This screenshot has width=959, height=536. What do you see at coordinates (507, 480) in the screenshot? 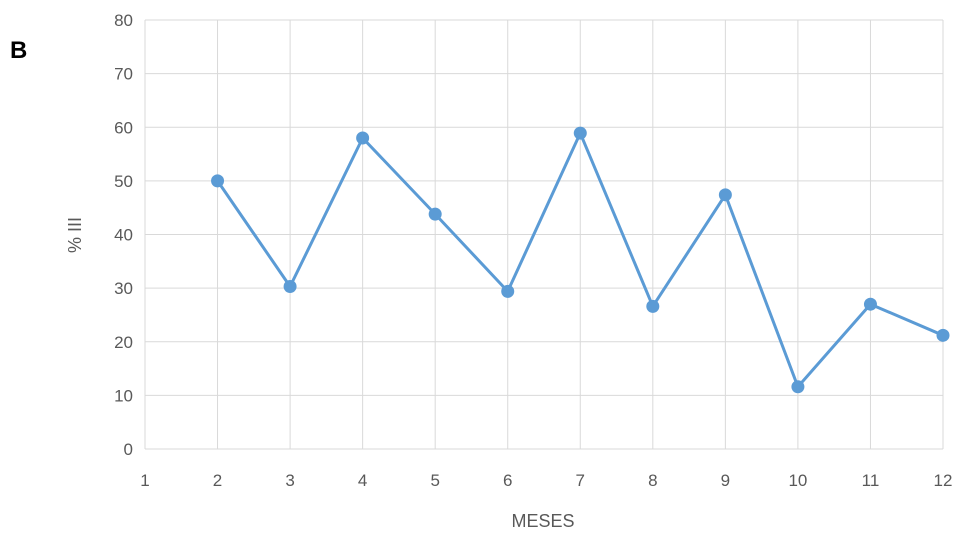
I see `x-tick-label: 6` at bounding box center [507, 480].